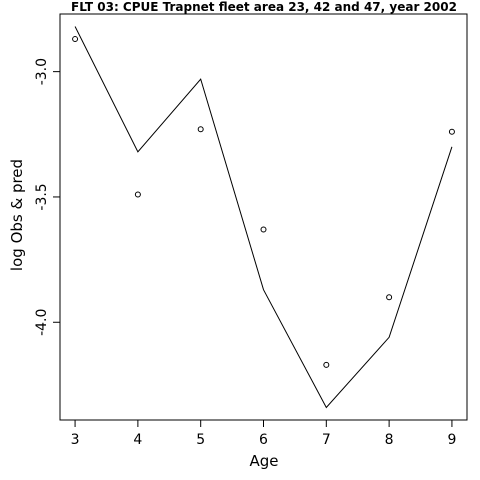 This screenshot has height=480, width=480. I want to click on x-tick-label: 3, so click(75, 440).